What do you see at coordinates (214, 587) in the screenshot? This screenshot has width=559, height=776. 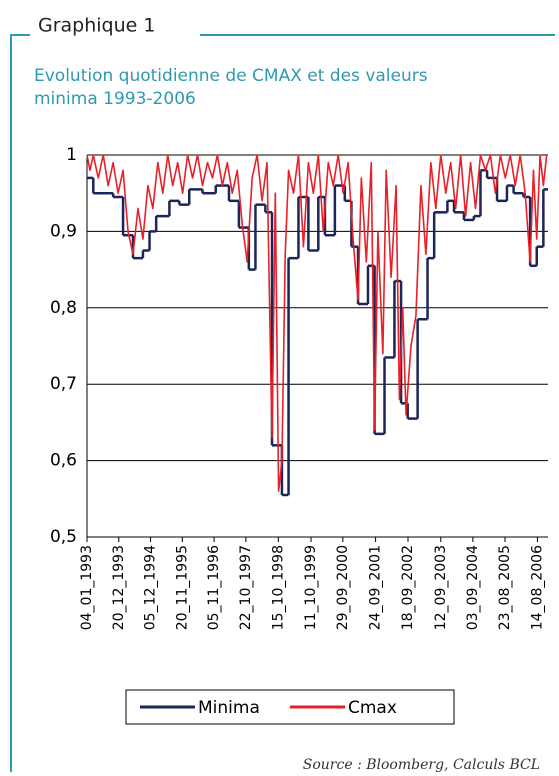 I see `x-tick-label: 05_11_1996` at bounding box center [214, 587].